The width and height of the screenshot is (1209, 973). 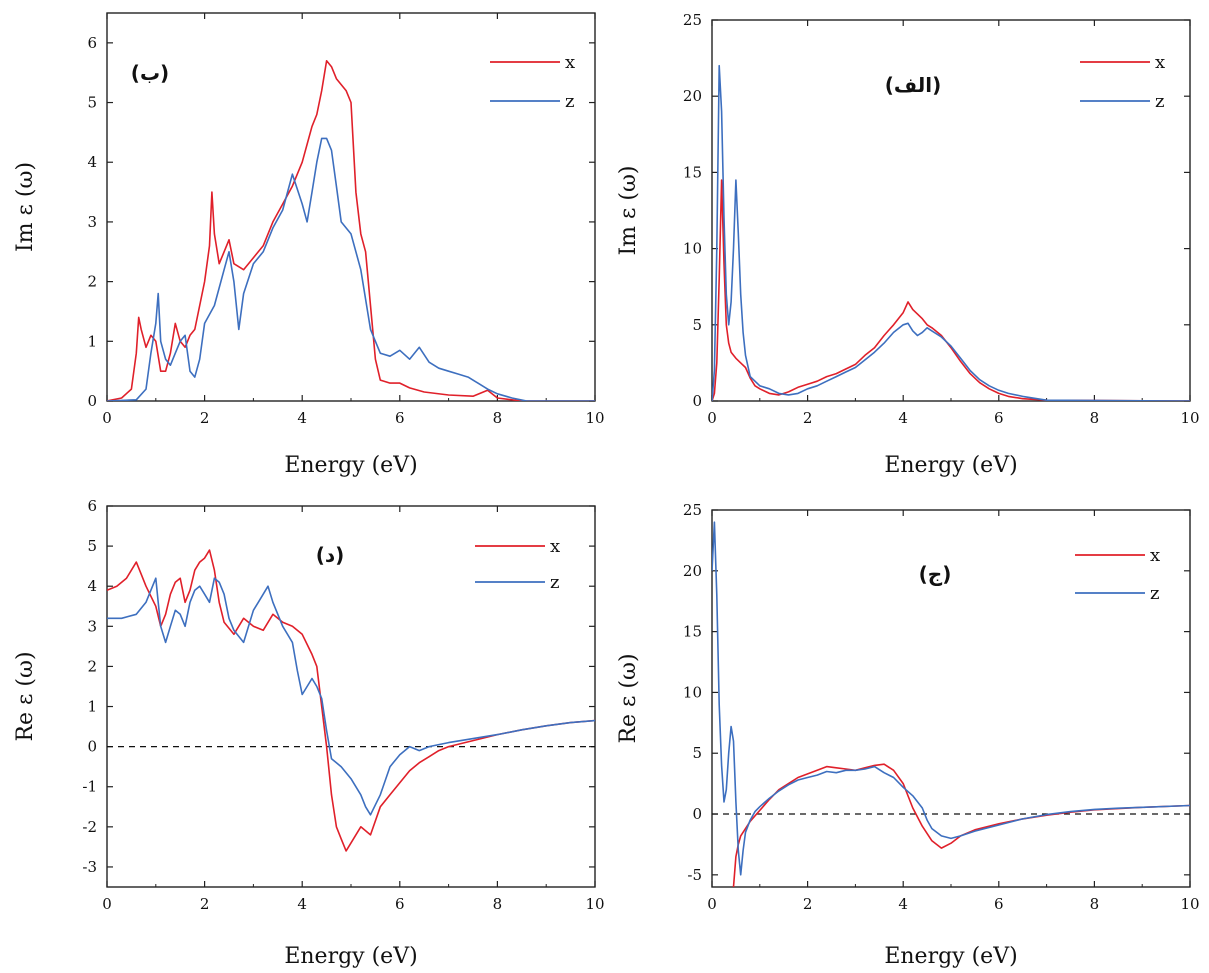 I want to click on y-tick-label: -2, so click(x=89, y=827).